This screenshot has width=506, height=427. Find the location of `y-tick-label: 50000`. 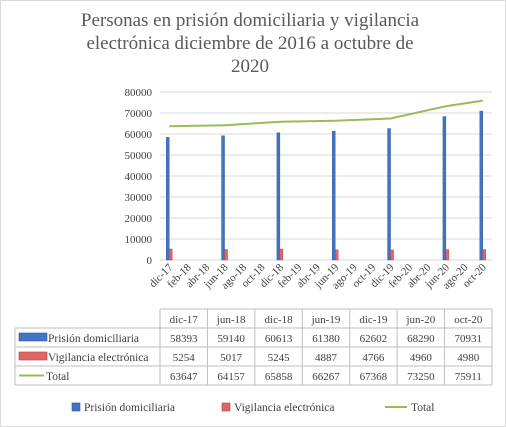

y-tick-label: 50000 is located at coordinates (139, 156).